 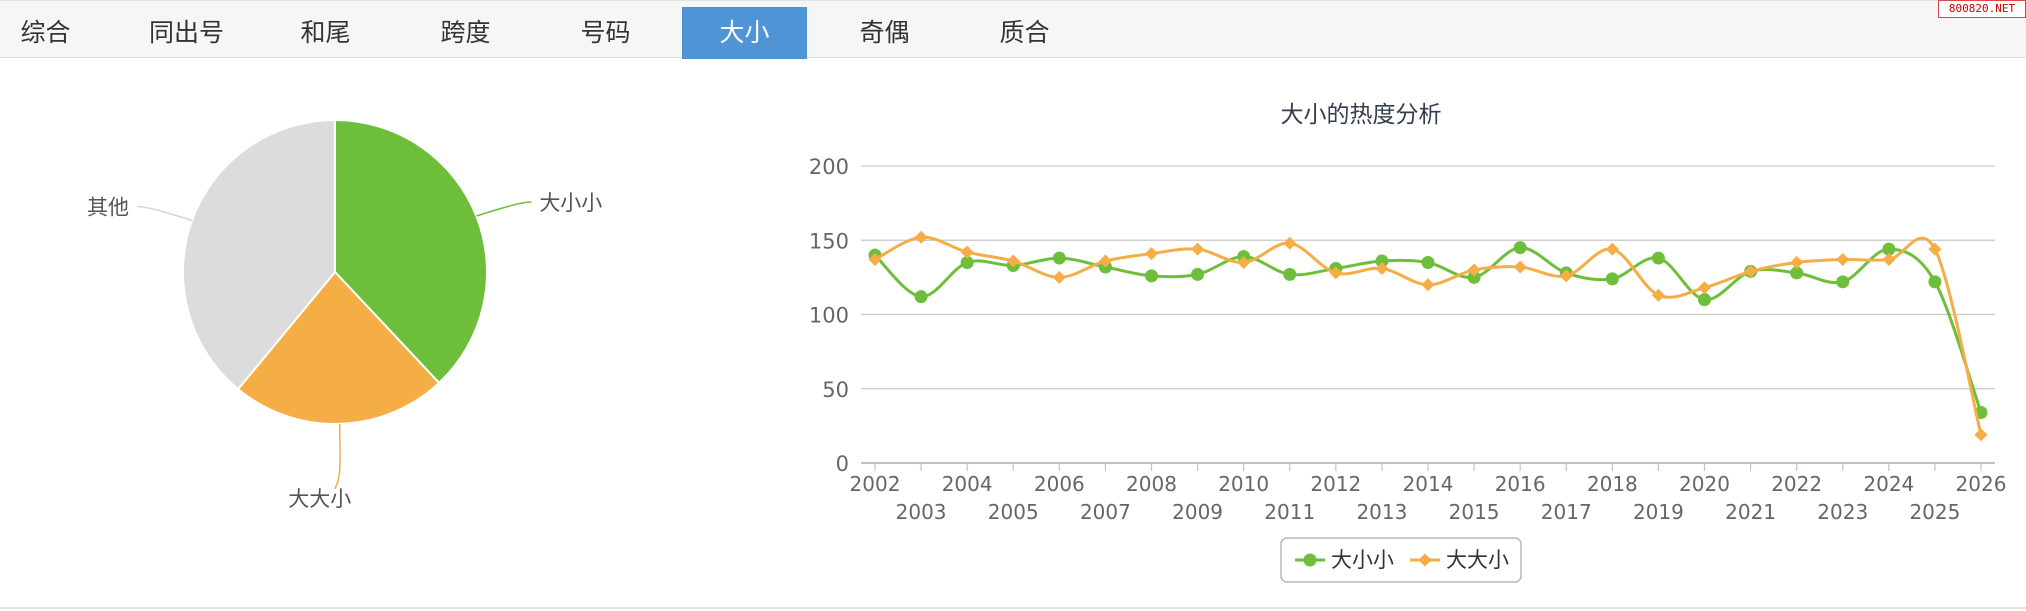 What do you see at coordinates (325, 32) in the screenshot?
I see `tab-和尾: 和尾` at bounding box center [325, 32].